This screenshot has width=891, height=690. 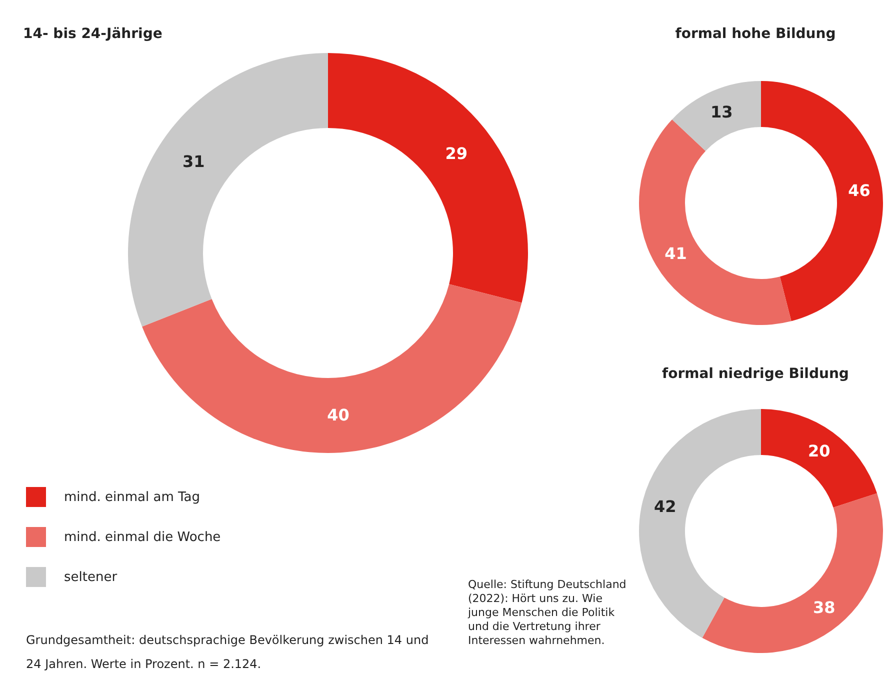 I want to click on data-label: 38, so click(x=824, y=607).